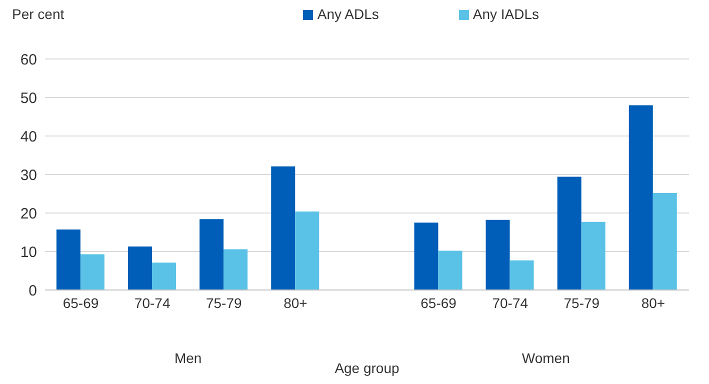  Describe the element at coordinates (505, 14) in the screenshot. I see `legend-label: Any IADLs` at that location.